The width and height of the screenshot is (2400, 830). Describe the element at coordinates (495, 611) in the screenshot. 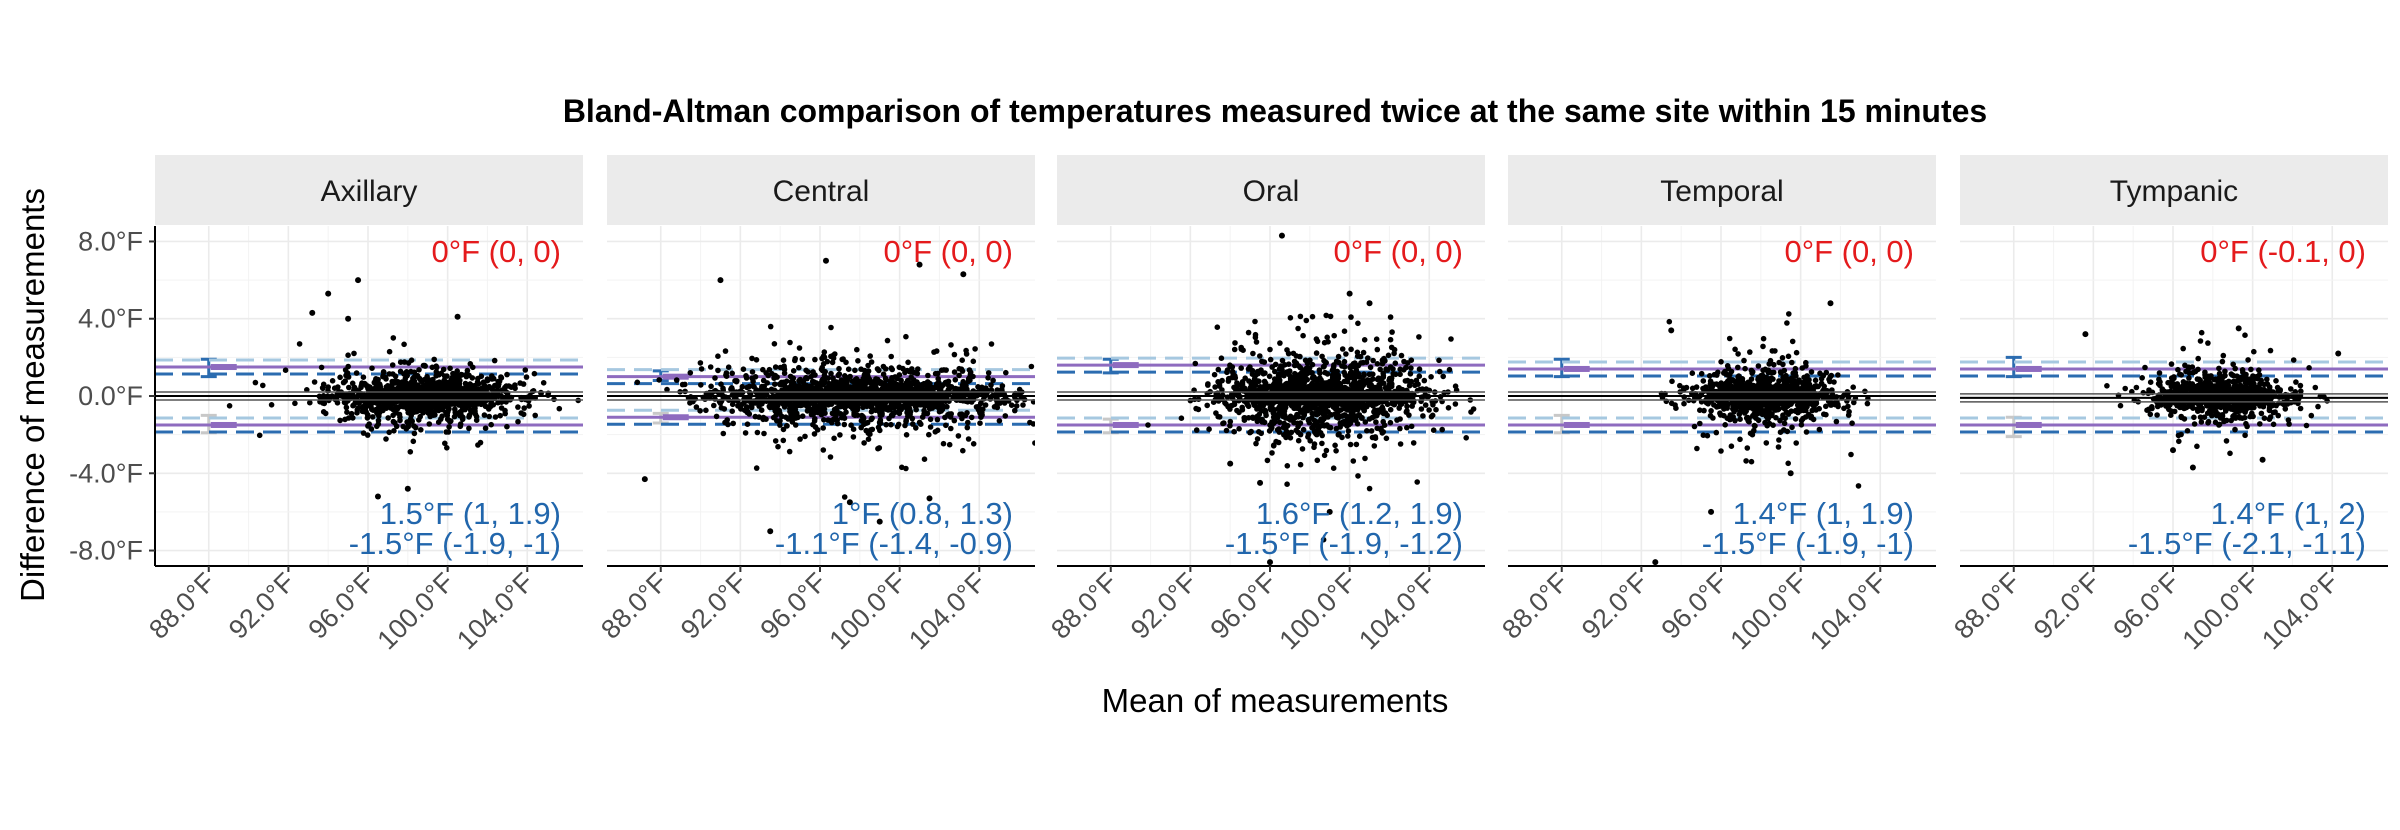

I see `x-tick-label: 104.0°F` at that location.